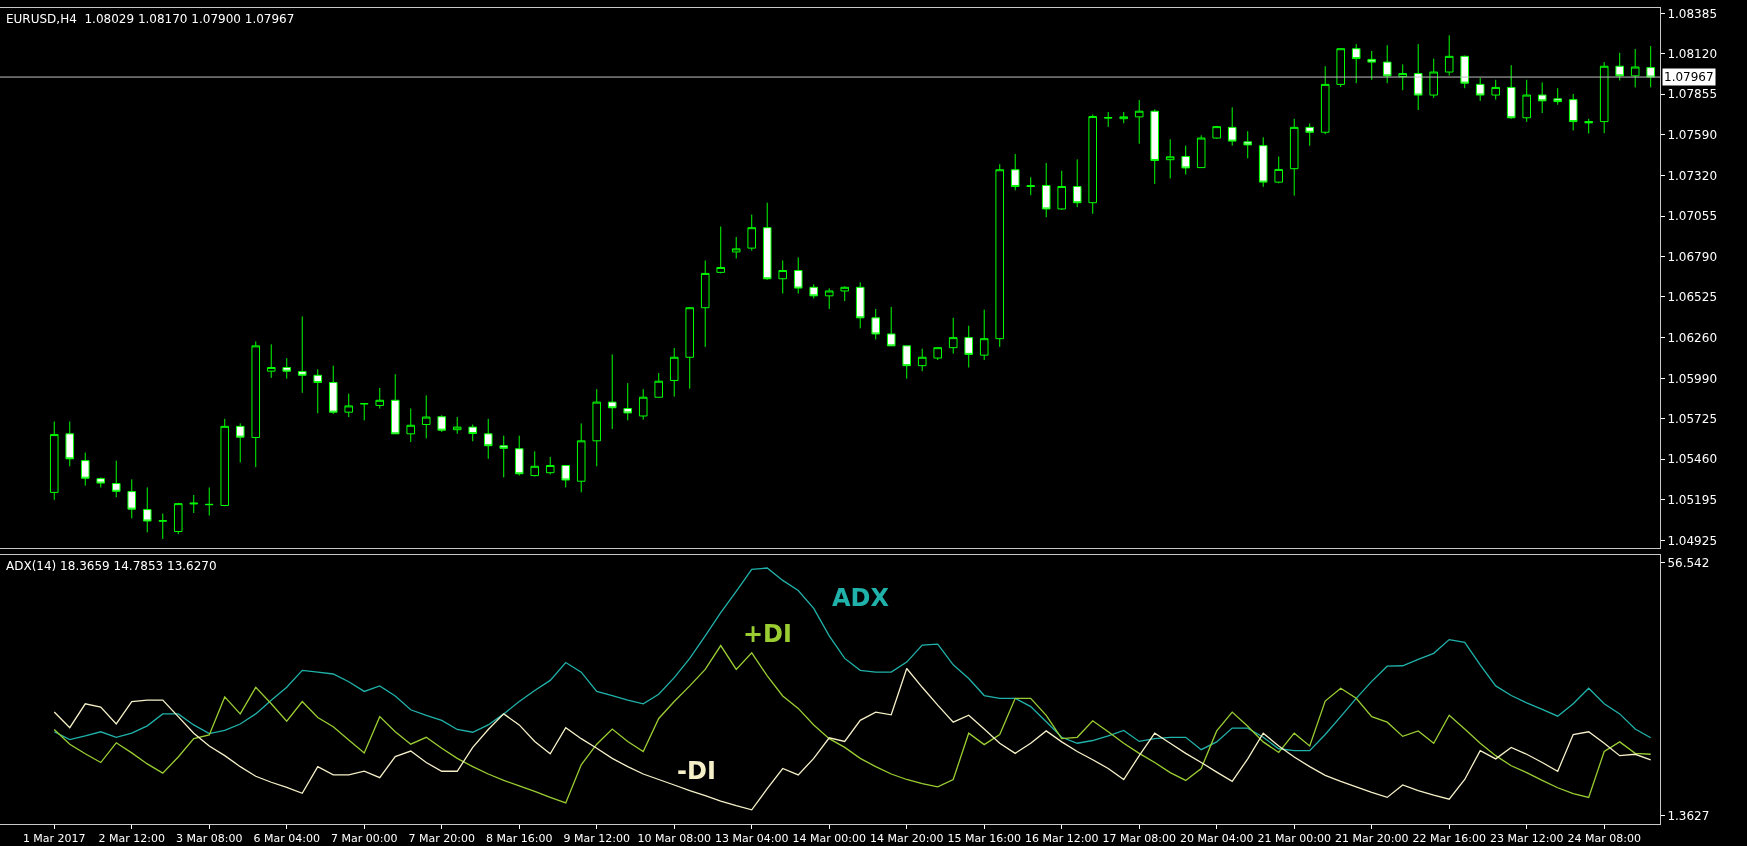 The width and height of the screenshot is (1747, 846). Describe the element at coordinates (150, 19) in the screenshot. I see `chart-title: EURUSD,H4 1.08029 1.08170 1.07900 1.07967` at that location.